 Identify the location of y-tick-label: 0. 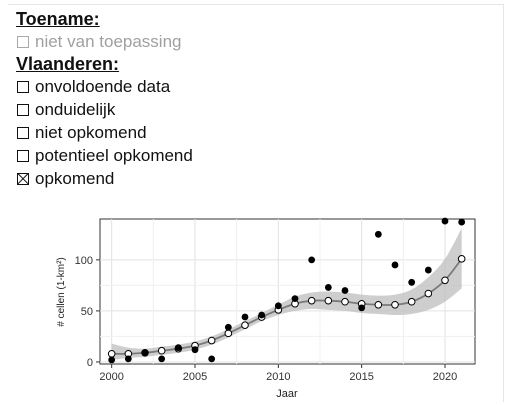
(90, 363).